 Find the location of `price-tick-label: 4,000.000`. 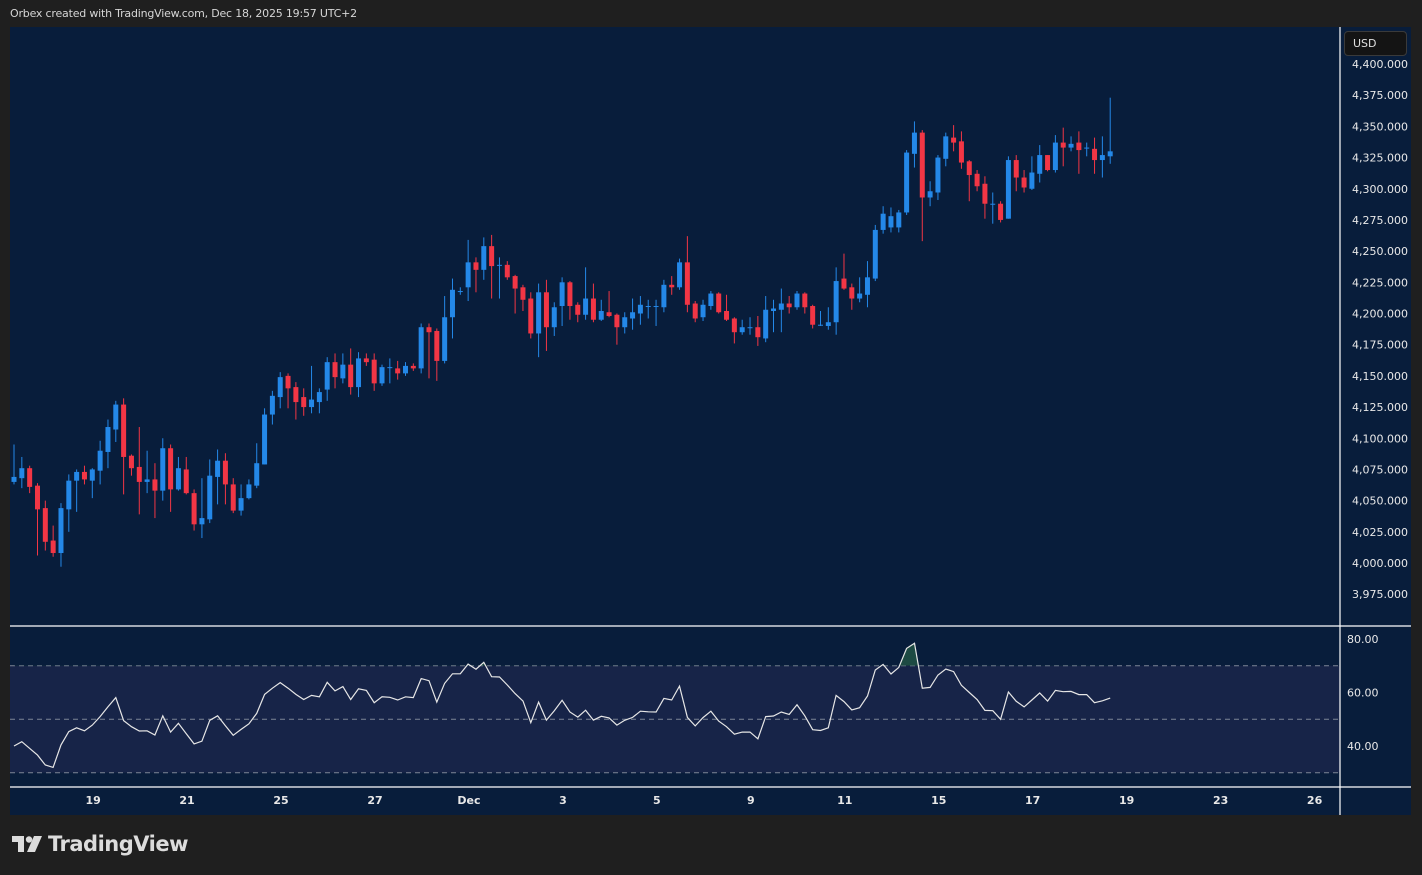

price-tick-label: 4,000.000 is located at coordinates (1380, 563).